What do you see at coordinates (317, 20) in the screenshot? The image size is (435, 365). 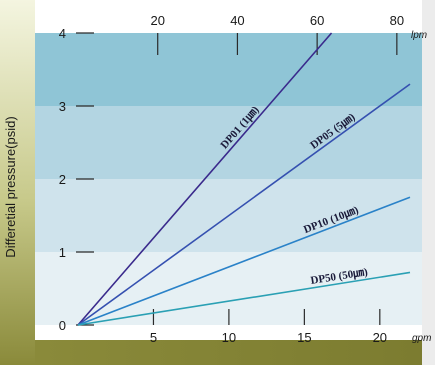 I see `x-top-tick-label: 60` at bounding box center [317, 20].